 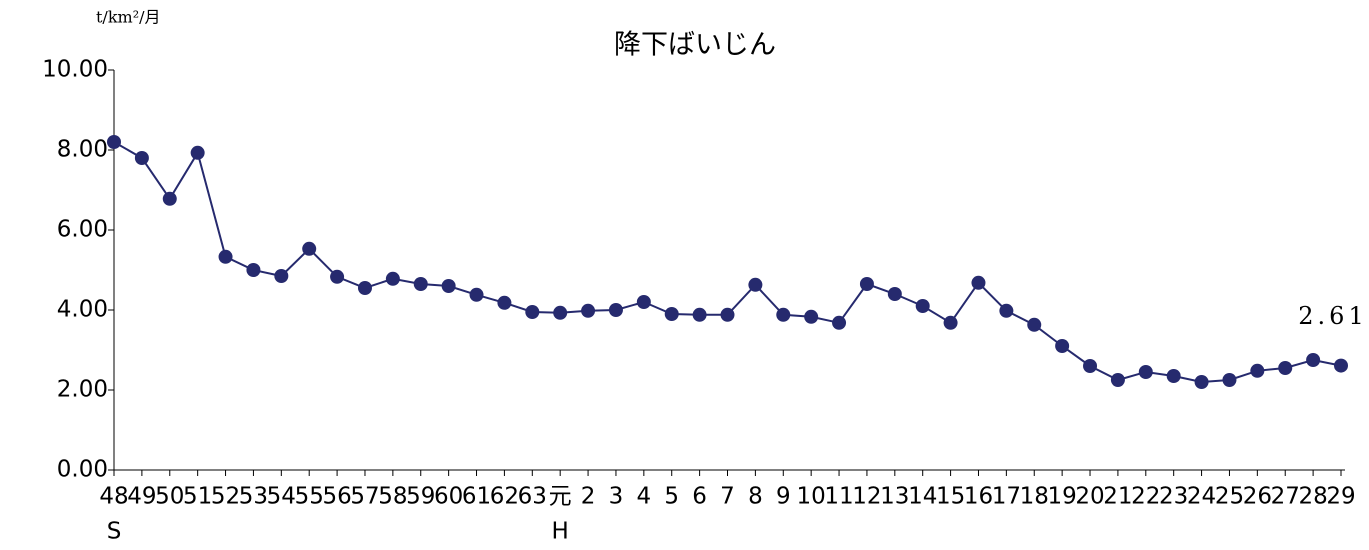 What do you see at coordinates (1061, 497) in the screenshot?
I see `x-tick-label: 19` at bounding box center [1061, 497].